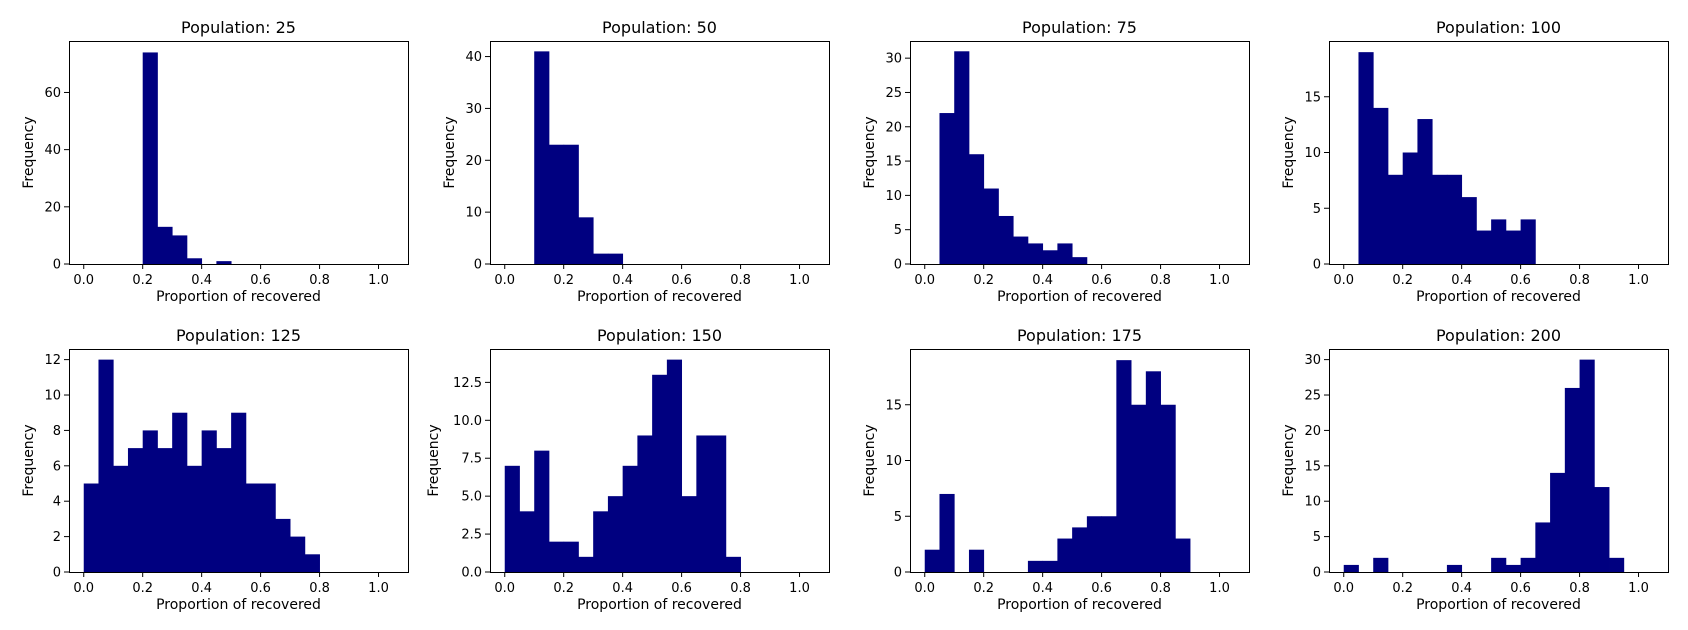  What do you see at coordinates (57, 466) in the screenshot?
I see `y-tick-label: 6` at bounding box center [57, 466].